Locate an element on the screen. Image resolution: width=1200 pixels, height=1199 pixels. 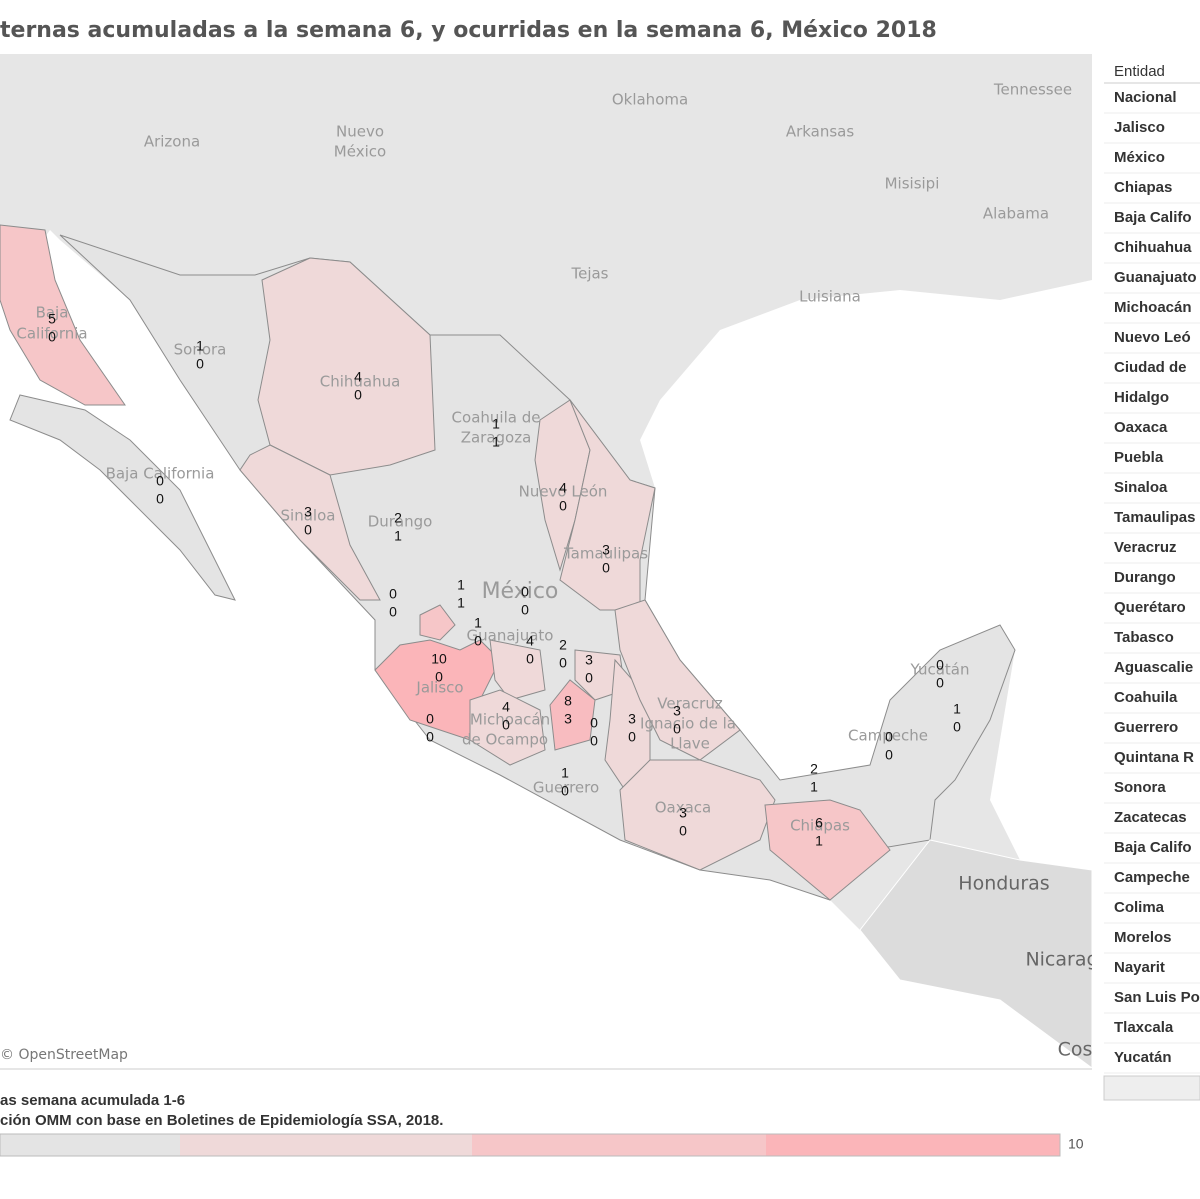
table-row: Sinaloa is located at coordinates (1141, 487).